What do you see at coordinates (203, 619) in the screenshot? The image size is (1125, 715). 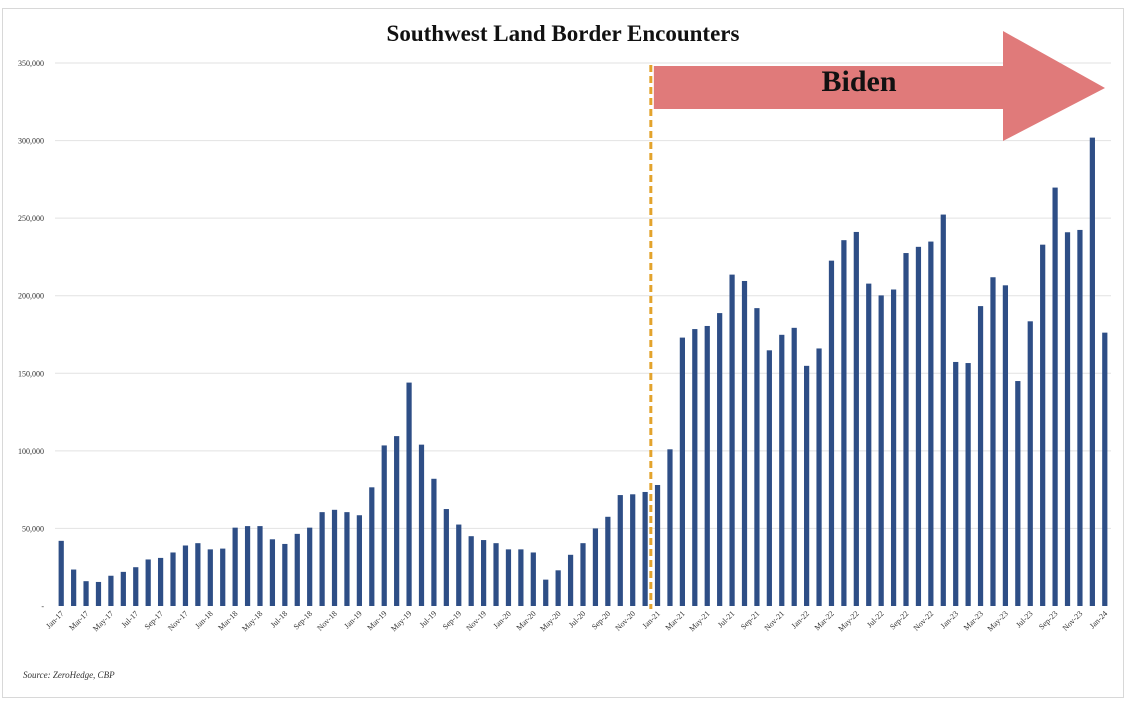 I see `x-tick-label: Jan-18` at bounding box center [203, 619].